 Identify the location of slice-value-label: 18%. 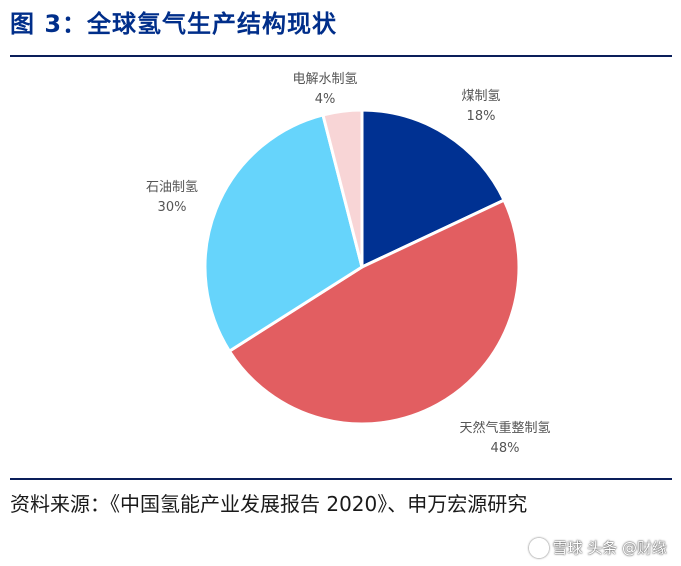
(481, 116).